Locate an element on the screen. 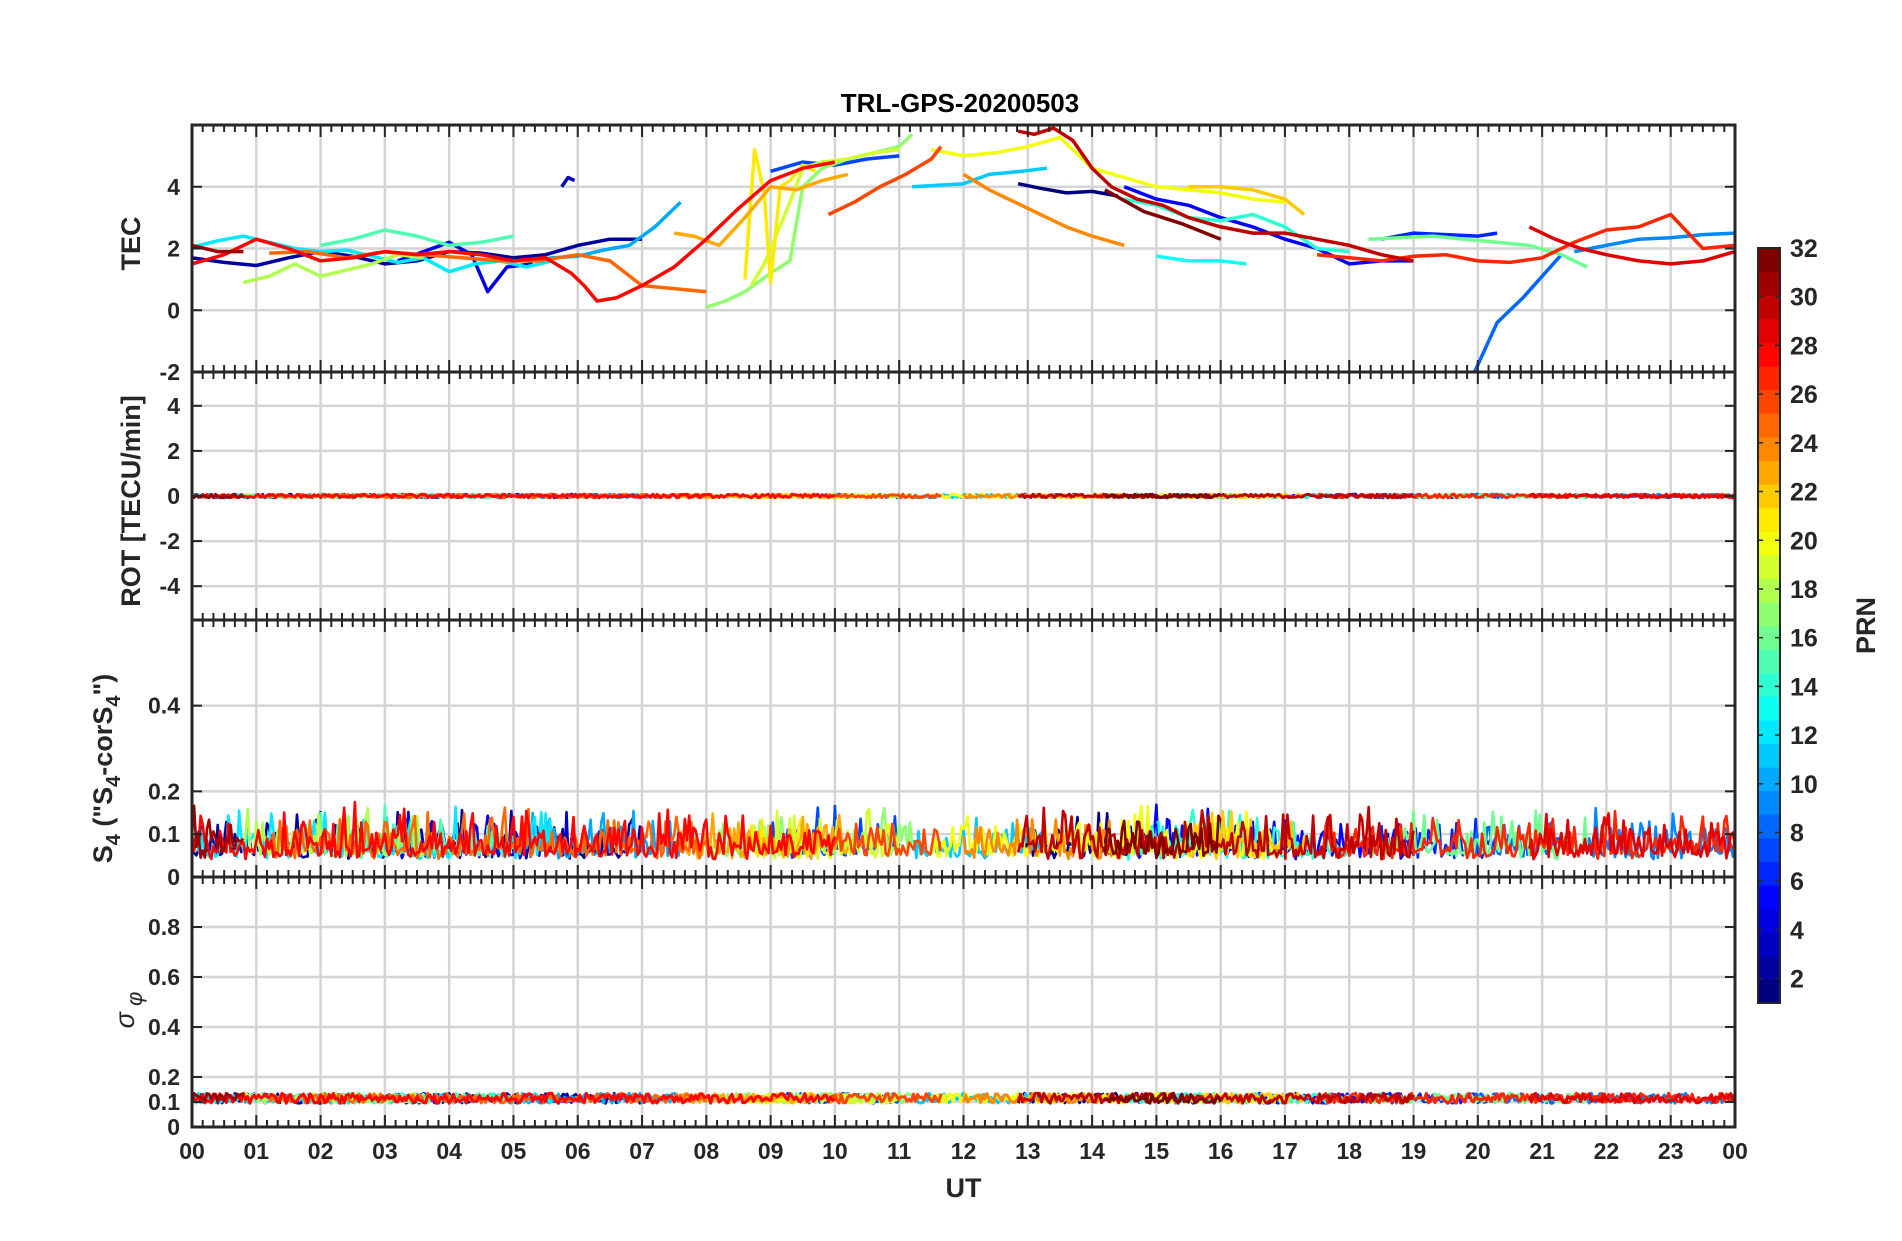  colorbar-tick-label: 6 is located at coordinates (1797, 882).